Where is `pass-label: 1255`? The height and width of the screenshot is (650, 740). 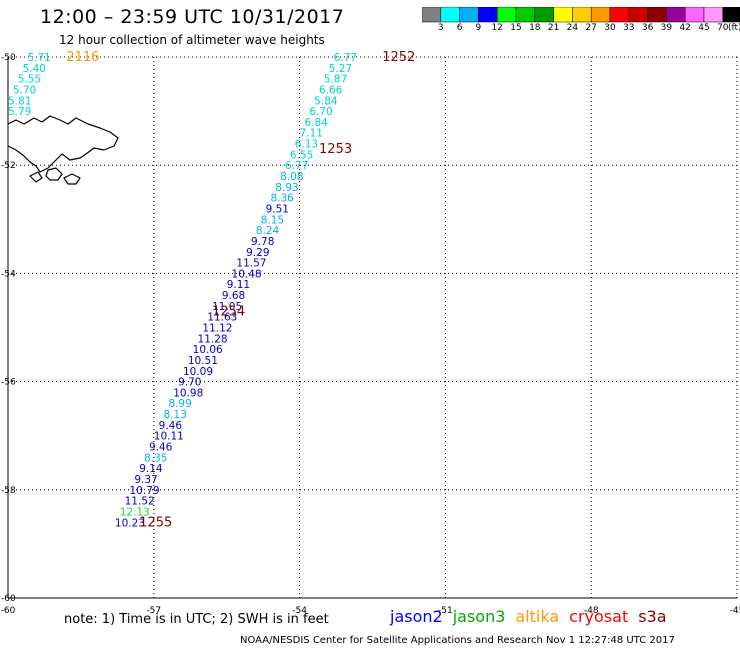 pass-label: 1255 is located at coordinates (155, 522).